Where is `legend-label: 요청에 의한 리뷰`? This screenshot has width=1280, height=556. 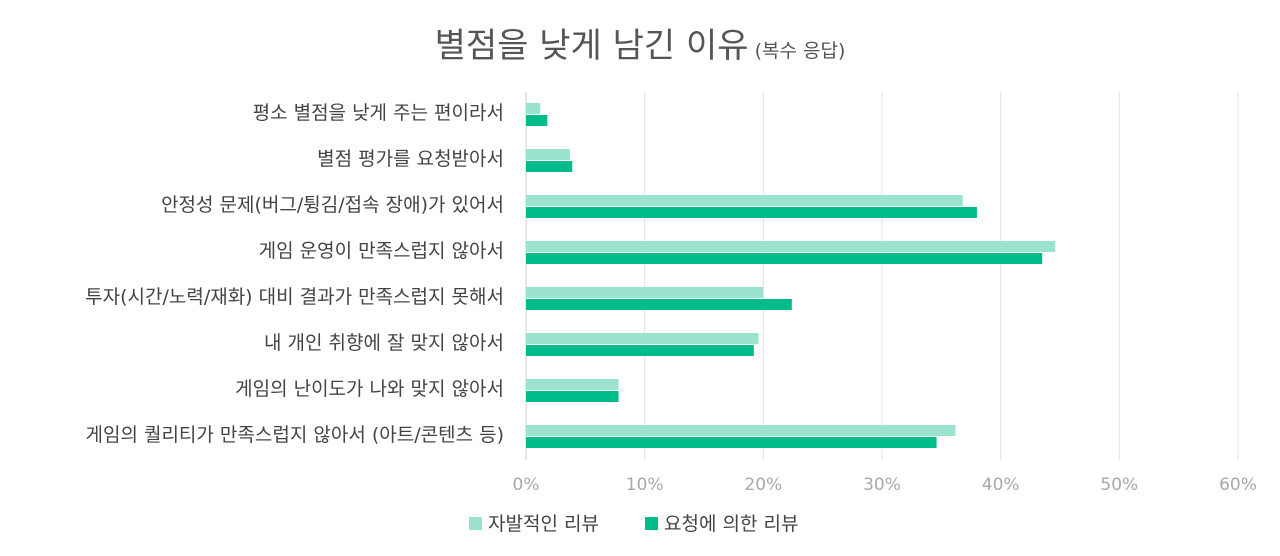
legend-label: 요청에 의한 리뷰 is located at coordinates (731, 524).